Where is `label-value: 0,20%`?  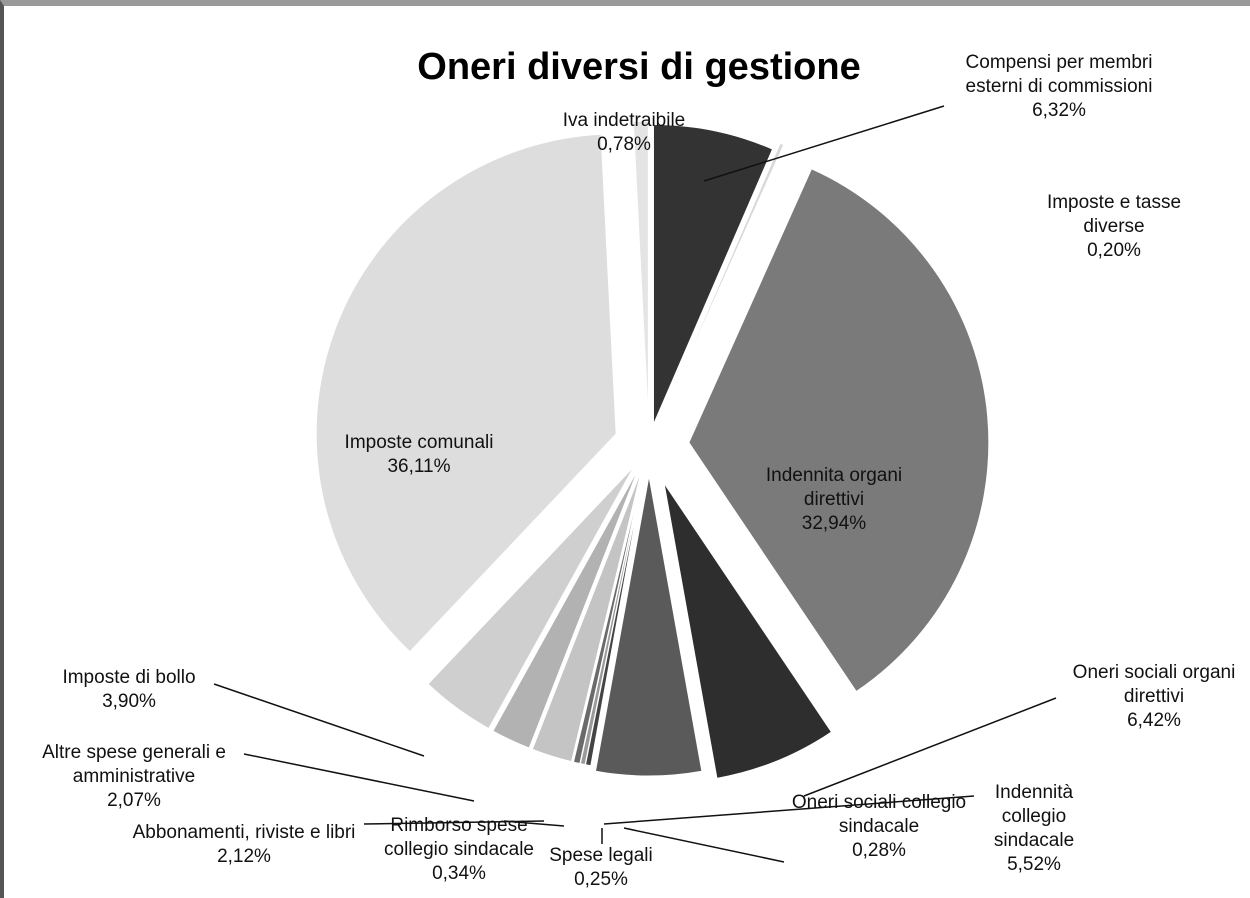 label-value: 0,20% is located at coordinates (1114, 250).